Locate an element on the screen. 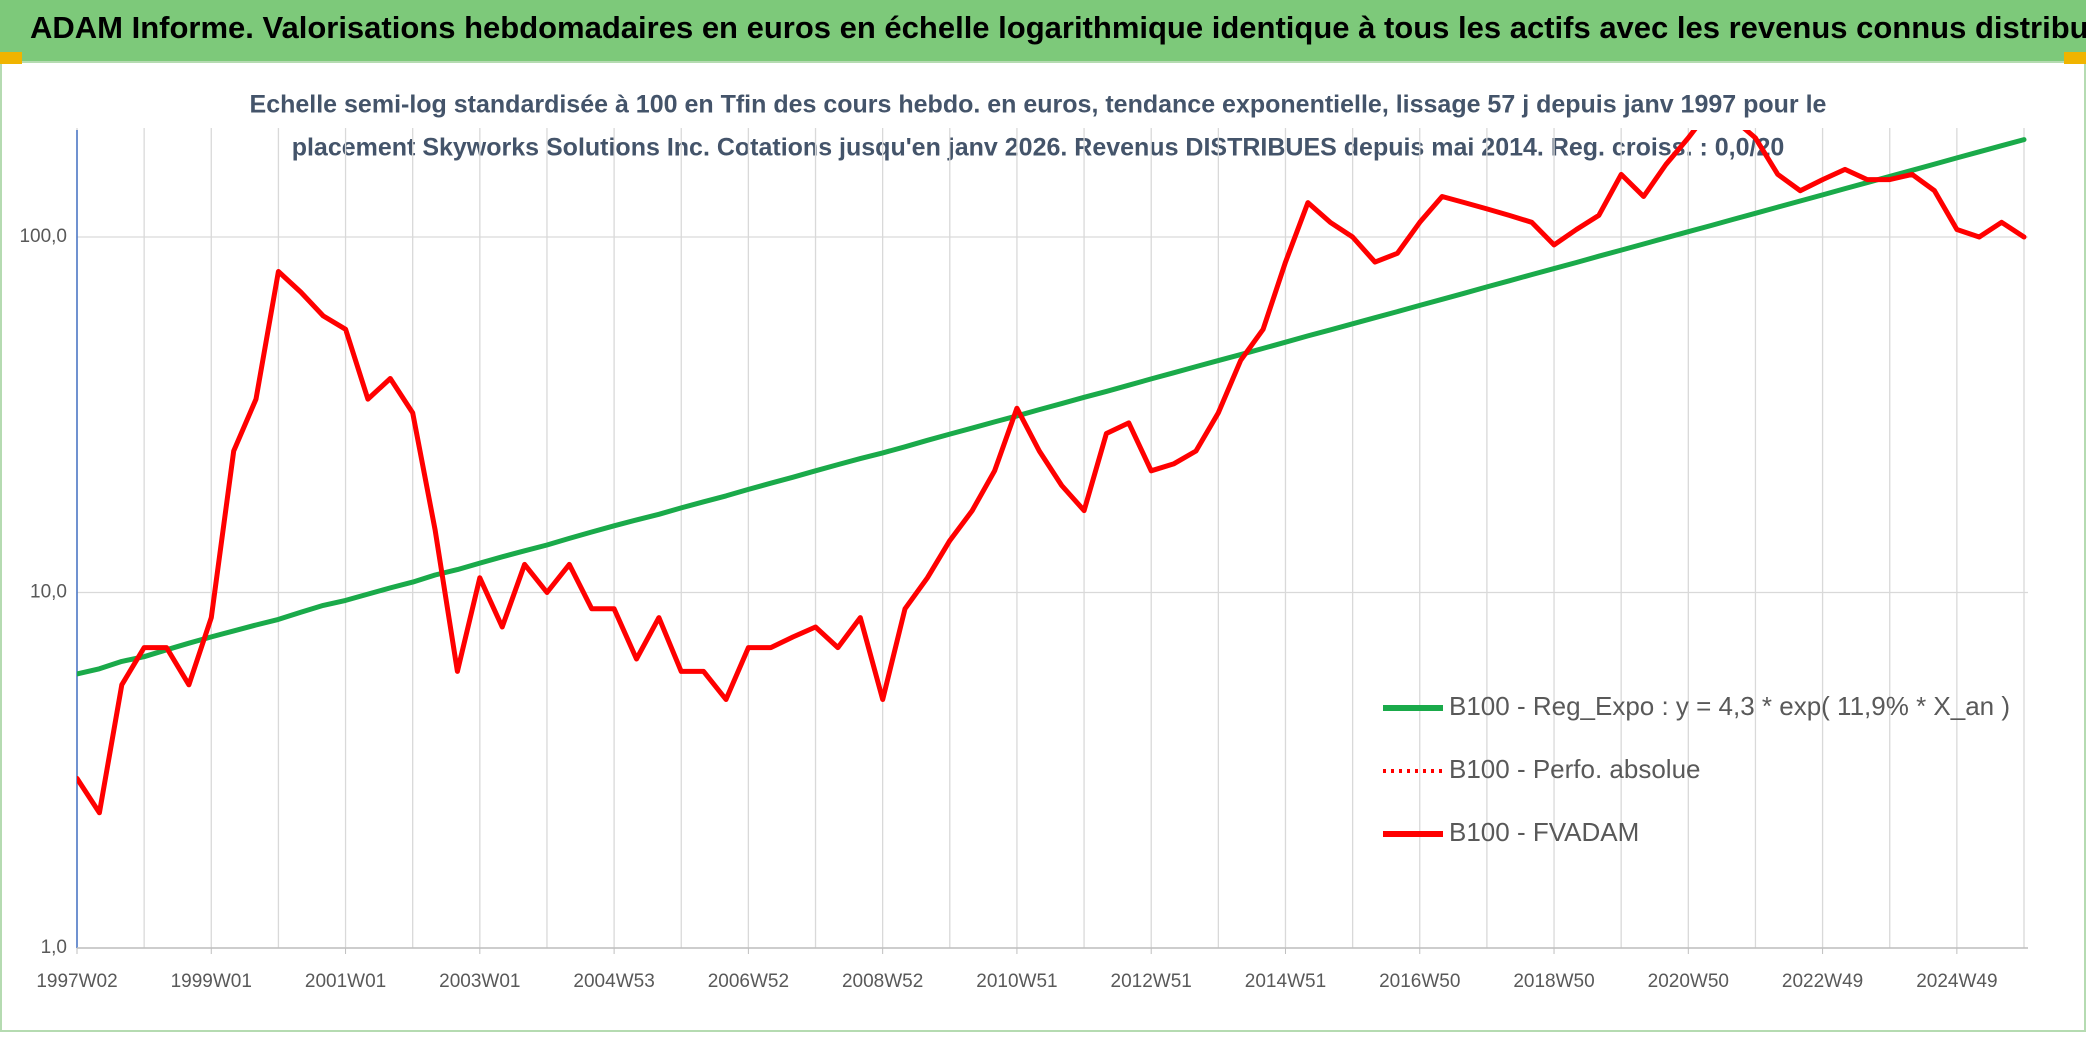  x-tick-label: 2020W50 is located at coordinates (1688, 981).